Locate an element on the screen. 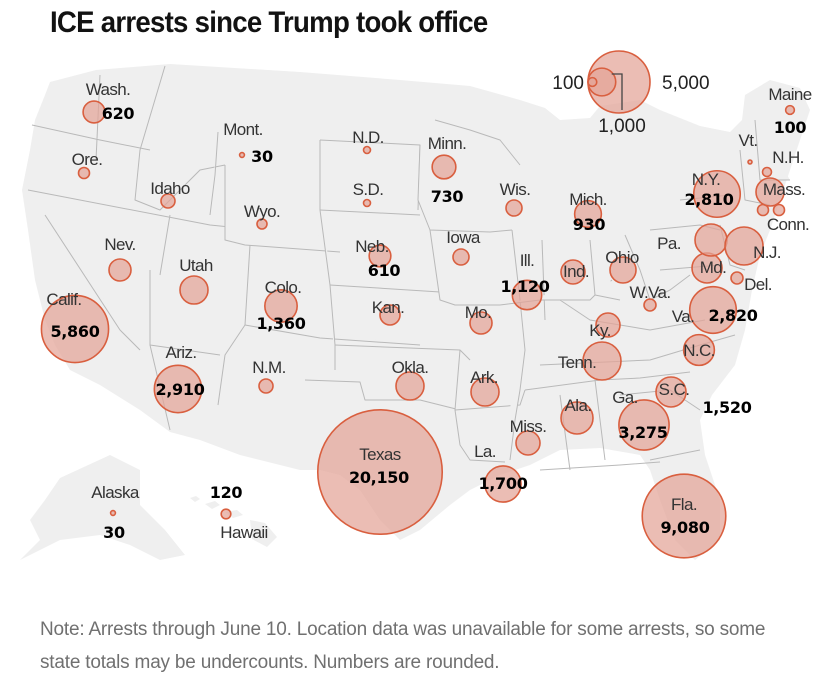 The height and width of the screenshot is (691, 828). legend-leader-line is located at coordinates (617, 91).